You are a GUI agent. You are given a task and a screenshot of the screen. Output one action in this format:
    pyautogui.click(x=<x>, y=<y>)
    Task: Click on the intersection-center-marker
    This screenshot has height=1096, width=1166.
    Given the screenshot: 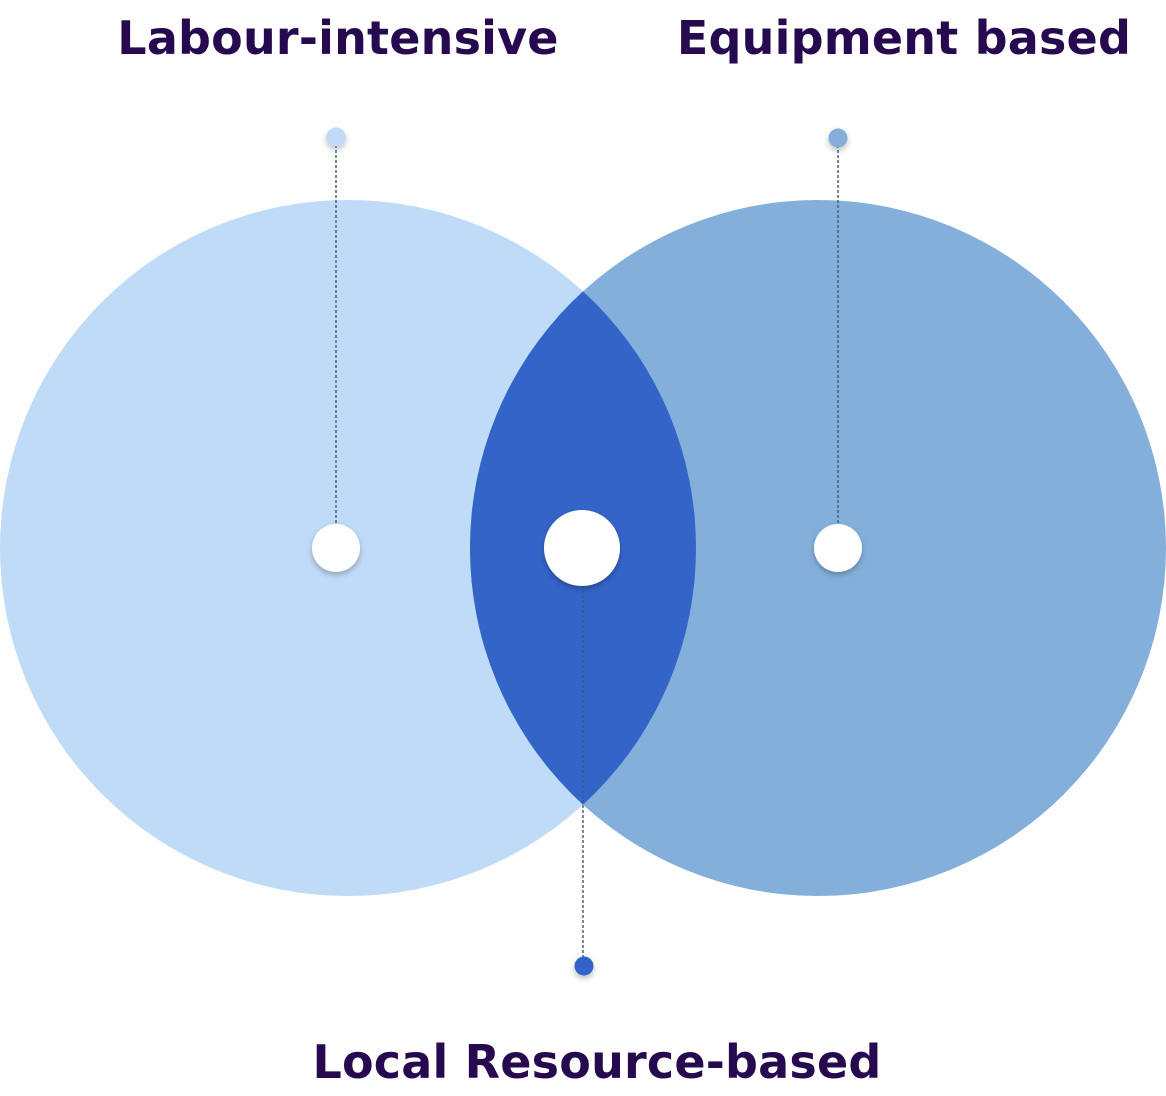 What is the action you would take?
    pyautogui.click(x=582, y=548)
    